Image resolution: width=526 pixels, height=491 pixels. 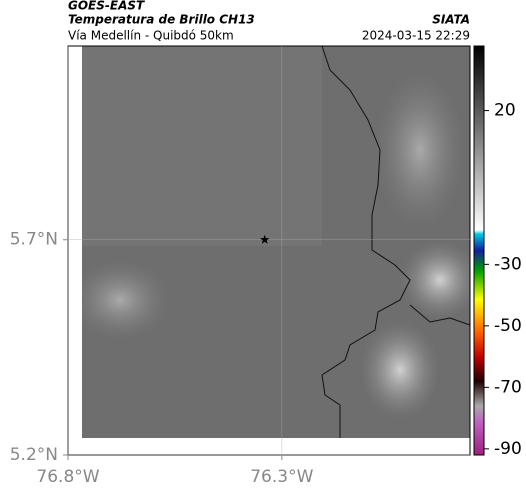 I want to click on colorbar-tick-label: -90, so click(x=508, y=449).